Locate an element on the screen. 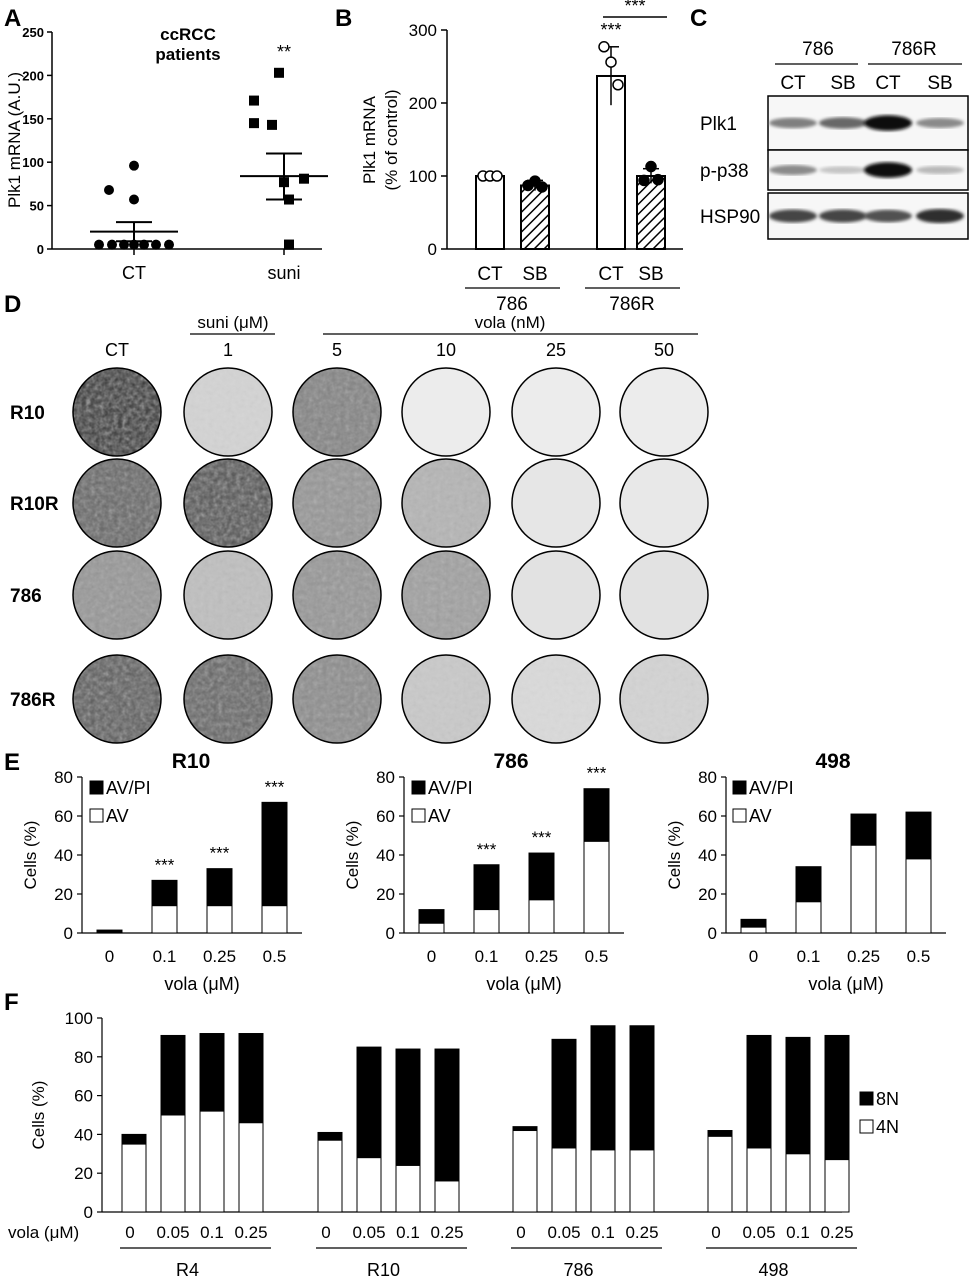  condition-label: 50 is located at coordinates (664, 350).